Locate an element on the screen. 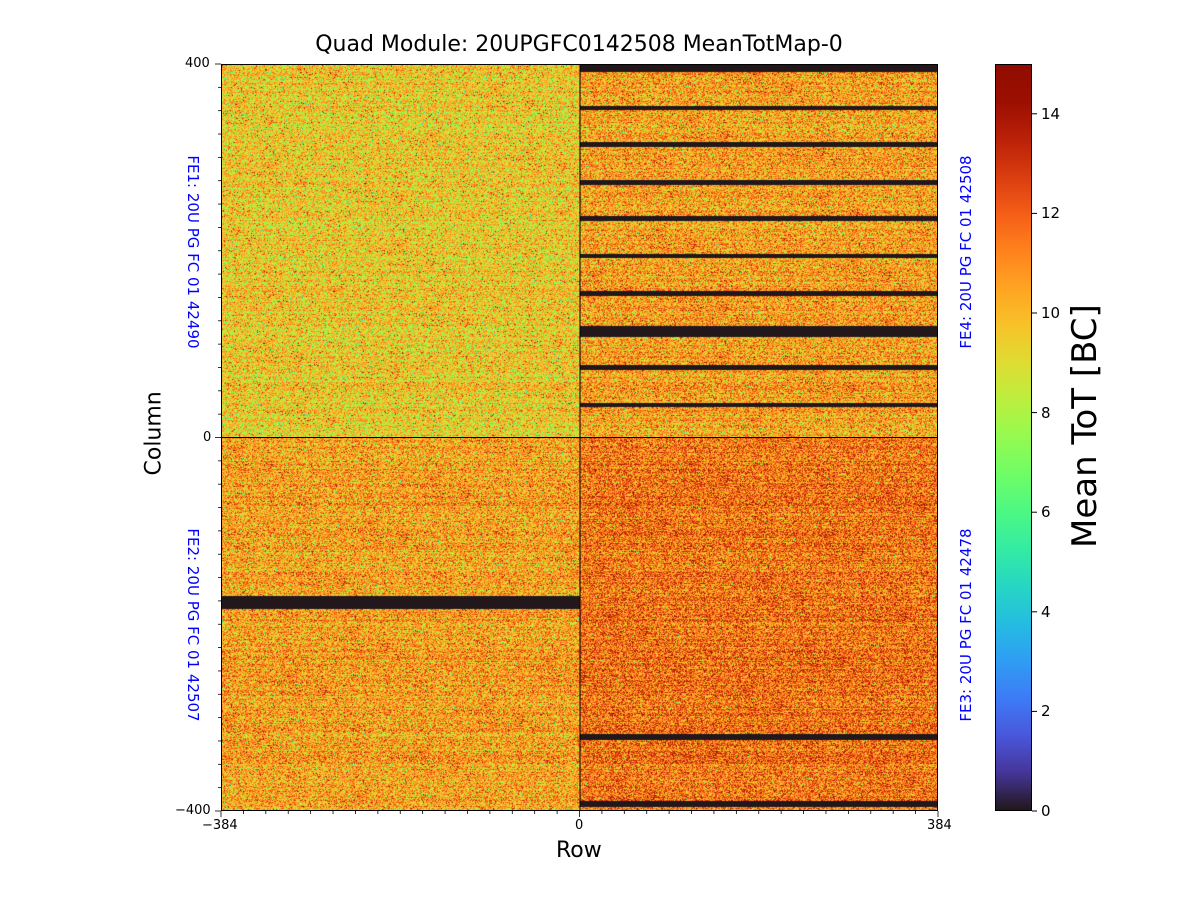  colorbar-title: Mean ToT [BC] is located at coordinates (1085, 426).